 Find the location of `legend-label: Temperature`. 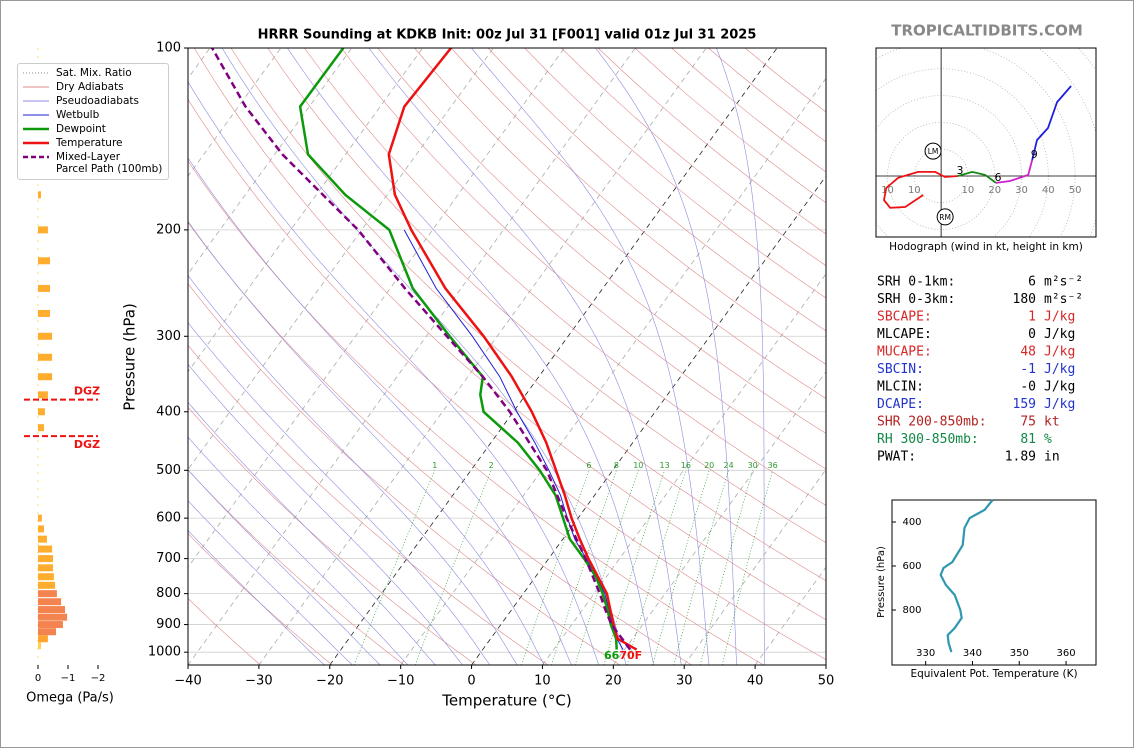

legend-label: Temperature is located at coordinates (89, 143).